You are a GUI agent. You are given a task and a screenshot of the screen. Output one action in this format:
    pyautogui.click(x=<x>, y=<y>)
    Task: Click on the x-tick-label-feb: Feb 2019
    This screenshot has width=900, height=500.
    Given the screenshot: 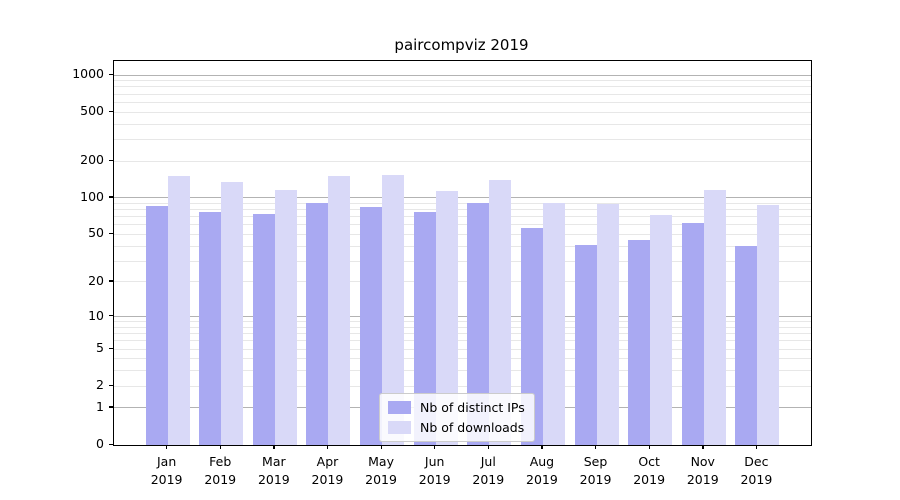 What is the action you would take?
    pyautogui.click(x=220, y=471)
    